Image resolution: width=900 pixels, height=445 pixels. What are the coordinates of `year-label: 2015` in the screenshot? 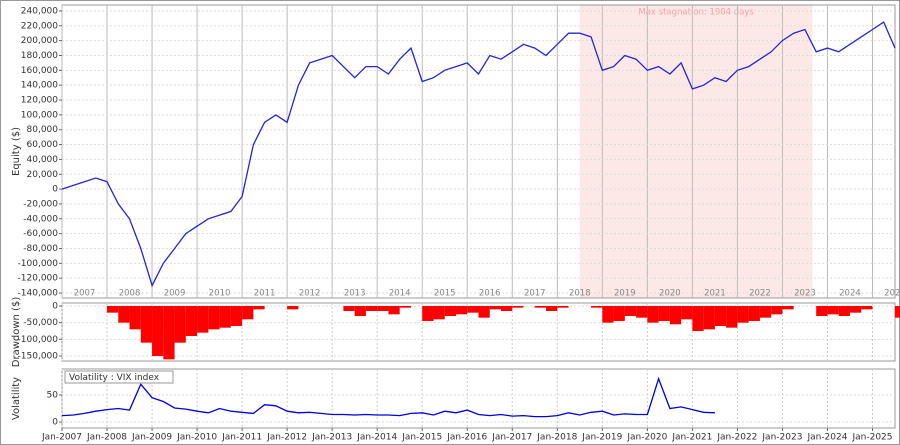 It's located at (445, 294).